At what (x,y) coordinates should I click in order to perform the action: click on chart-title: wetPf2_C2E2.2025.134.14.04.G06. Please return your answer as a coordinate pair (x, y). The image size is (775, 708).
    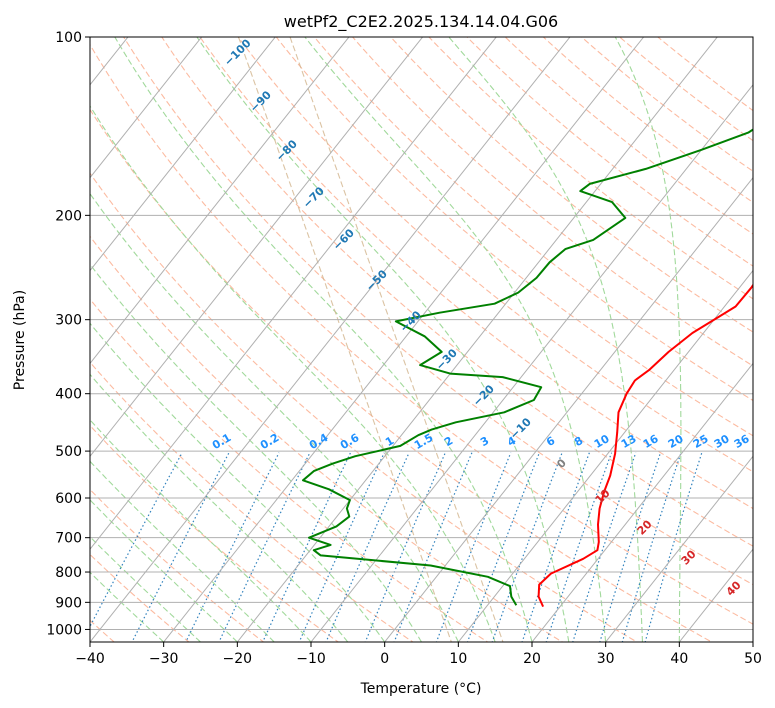
    Looking at the image, I should click on (421, 22).